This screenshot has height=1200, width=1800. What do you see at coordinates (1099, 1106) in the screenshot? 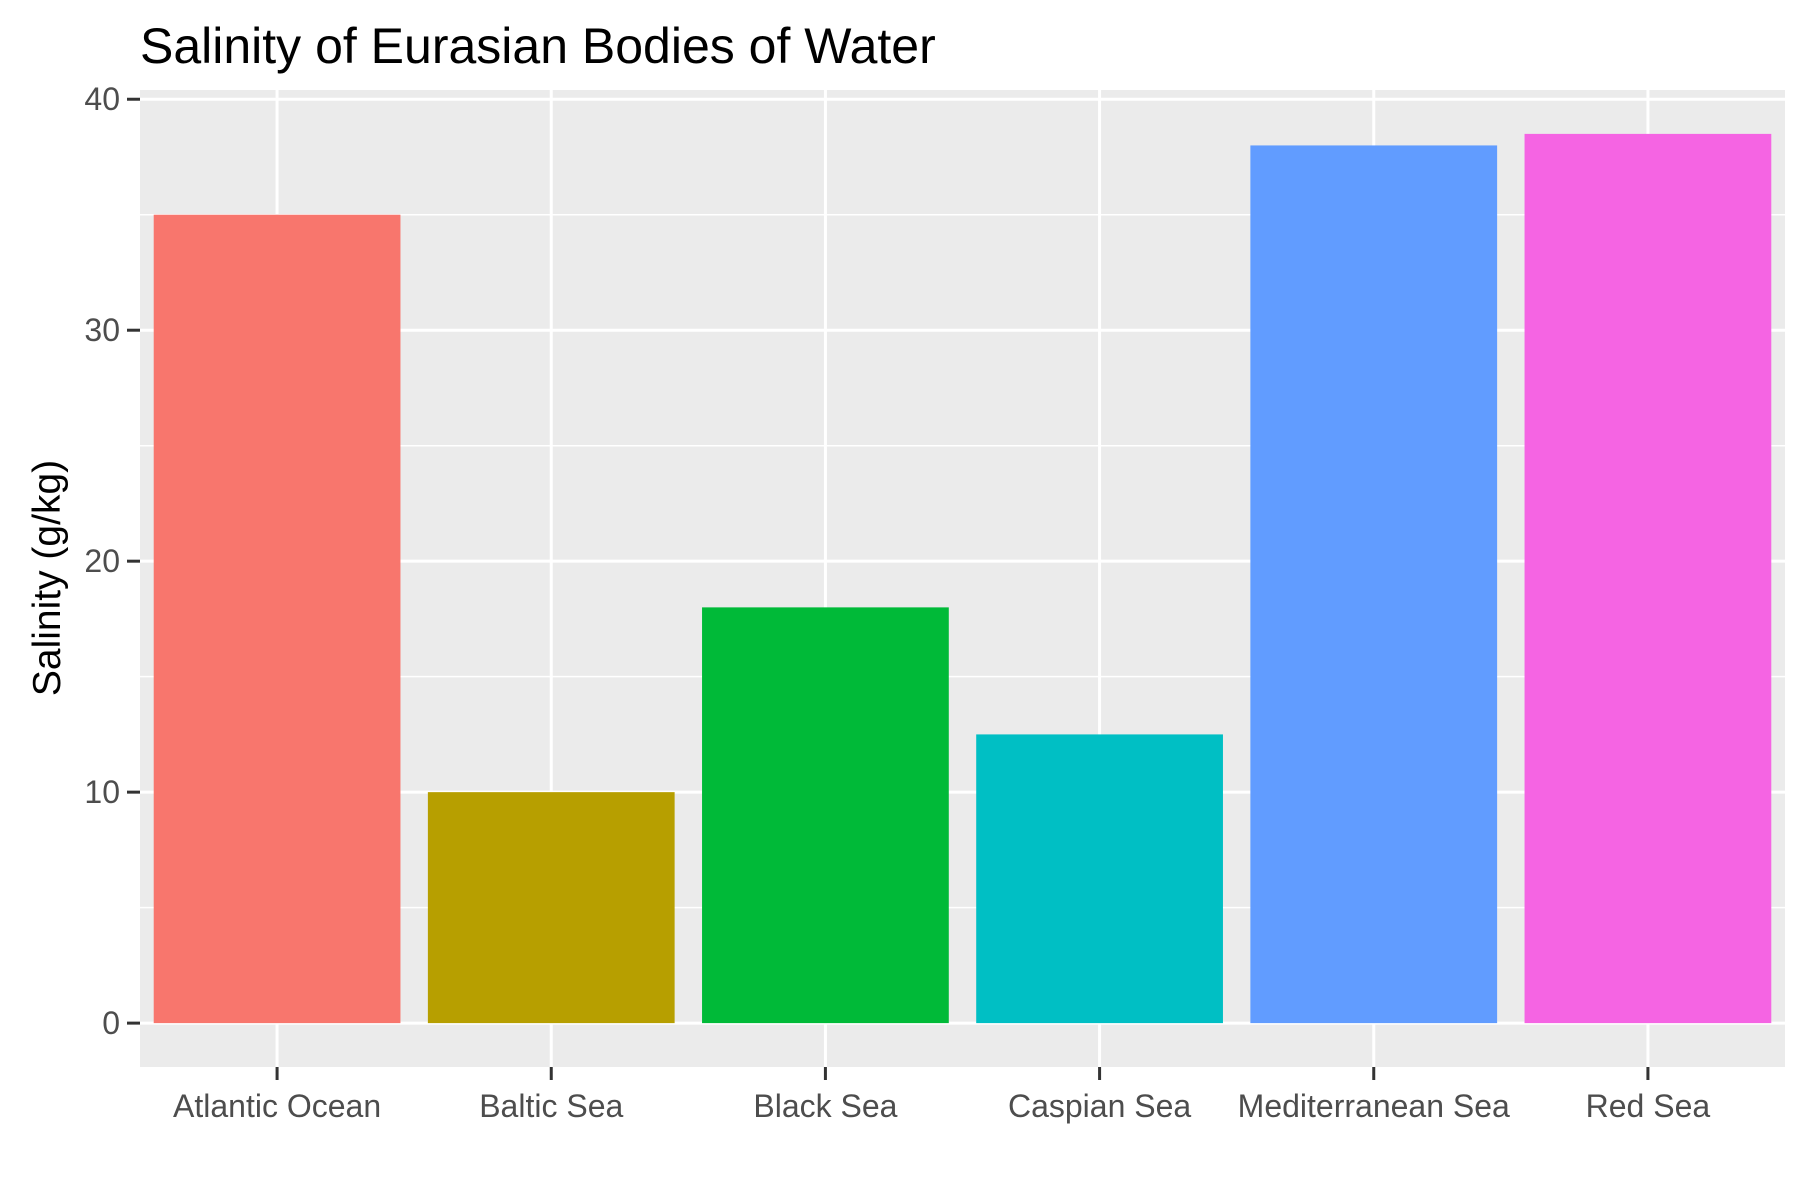
I see `x-tick-label: Caspian Sea` at bounding box center [1099, 1106].